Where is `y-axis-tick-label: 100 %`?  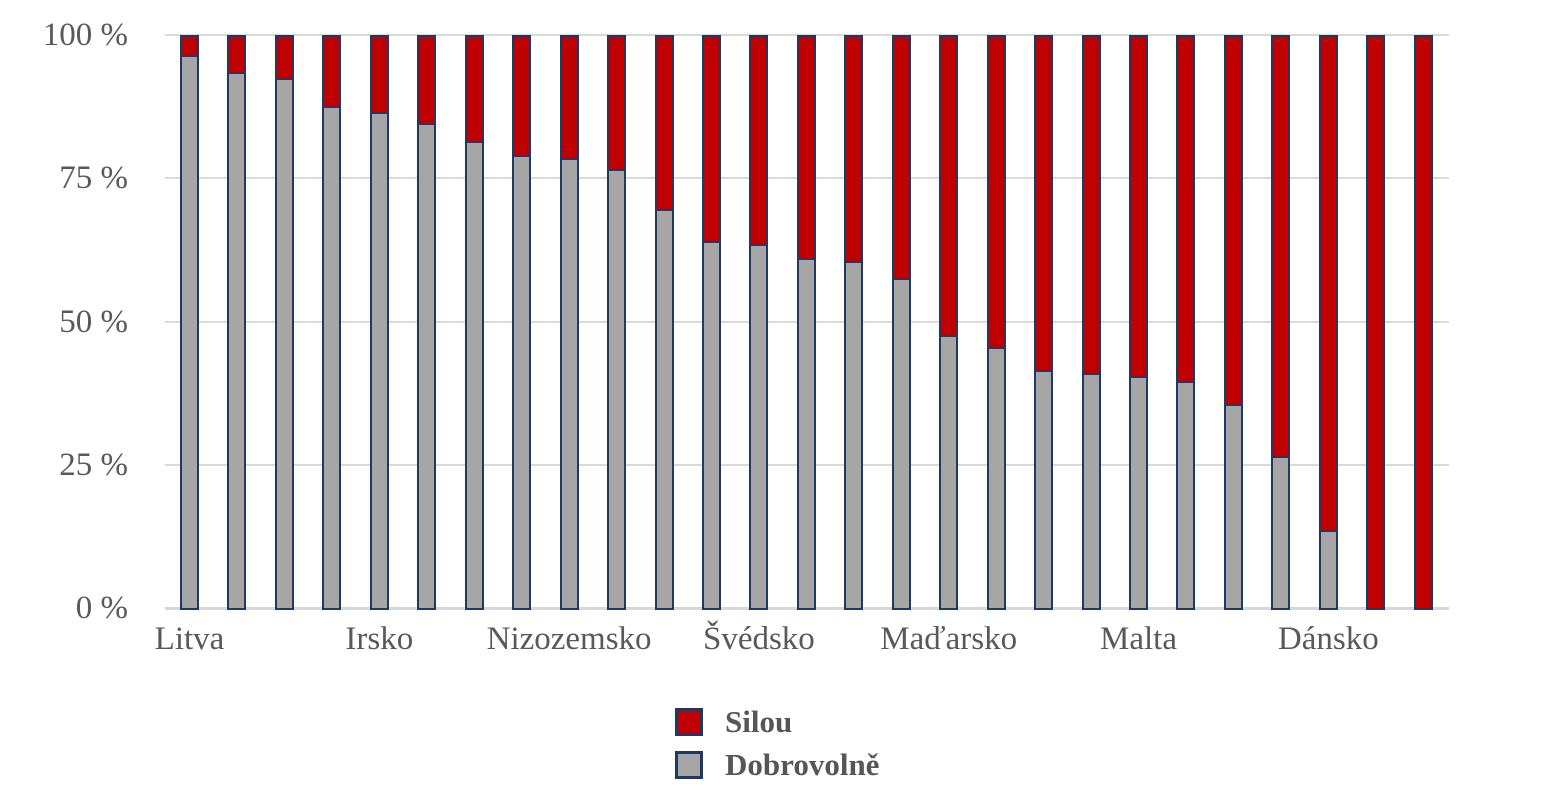 y-axis-tick-label: 100 % is located at coordinates (85, 35).